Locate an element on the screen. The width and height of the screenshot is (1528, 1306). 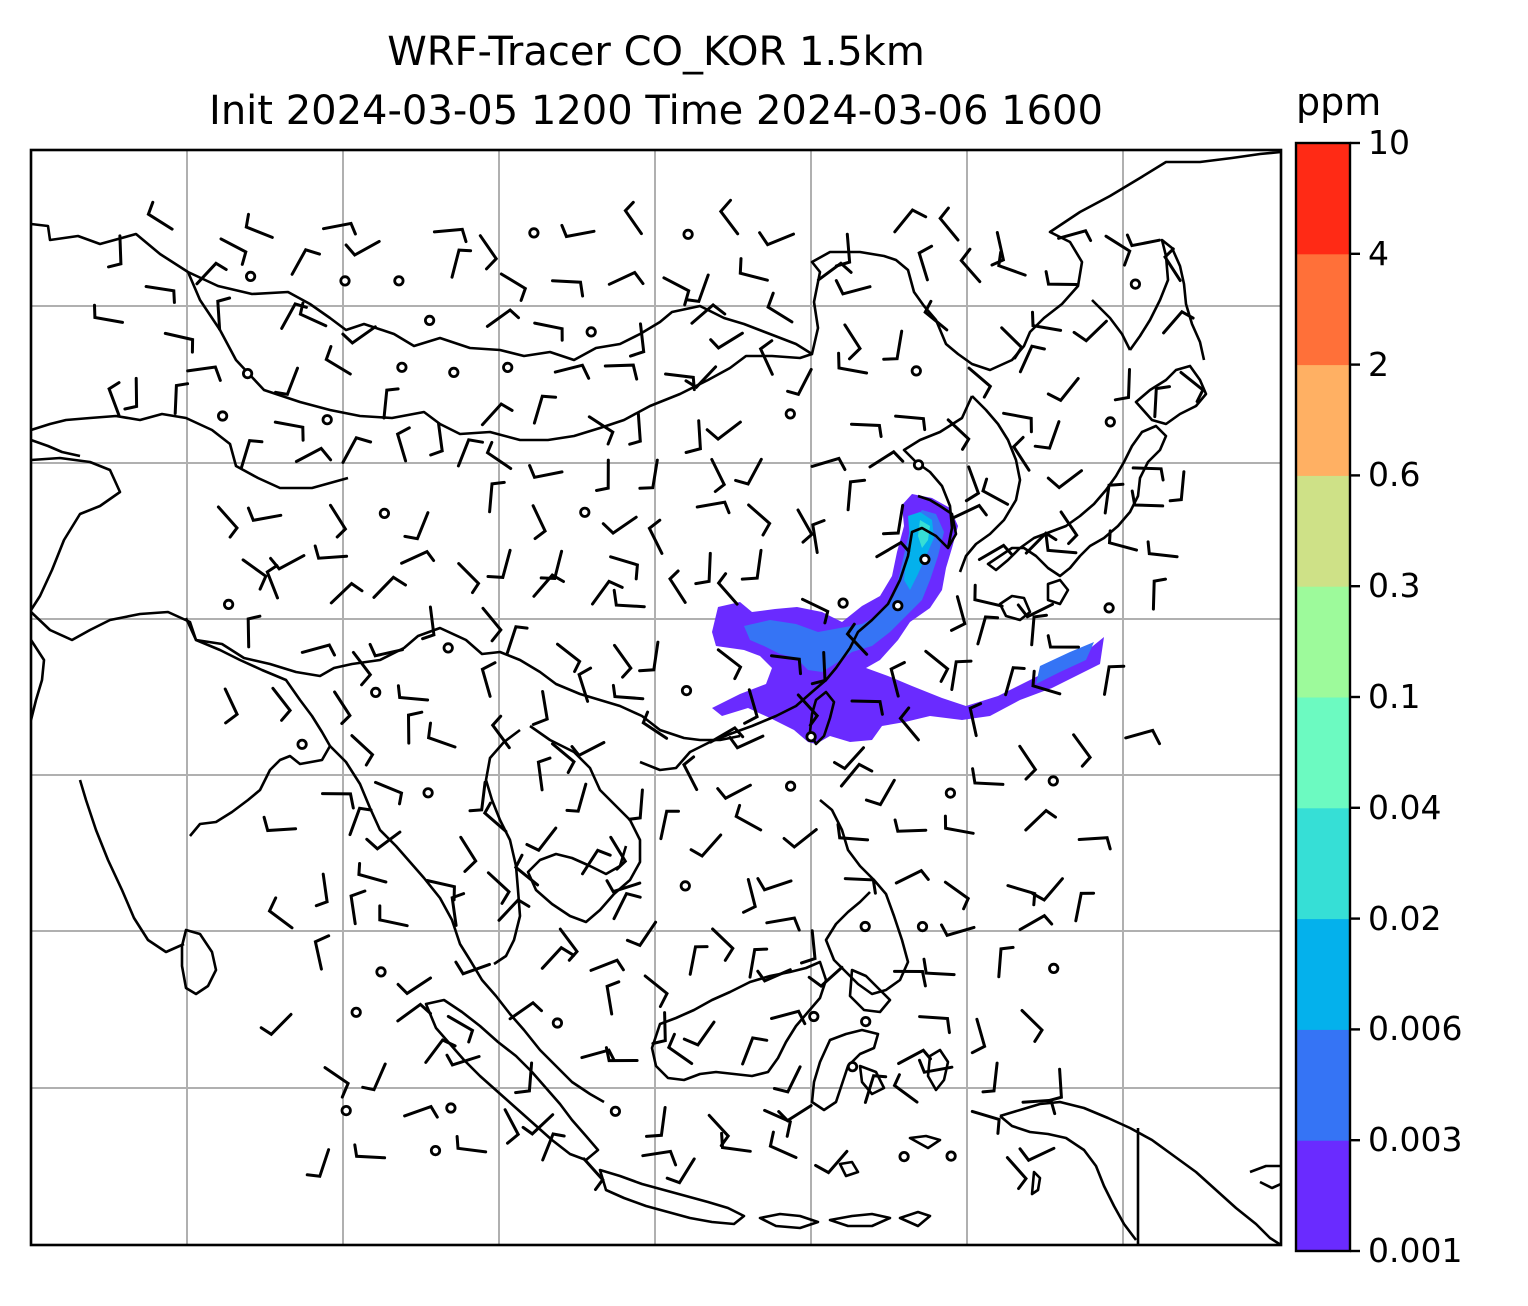
plume-east-band is located at coordinates (1065, 663).